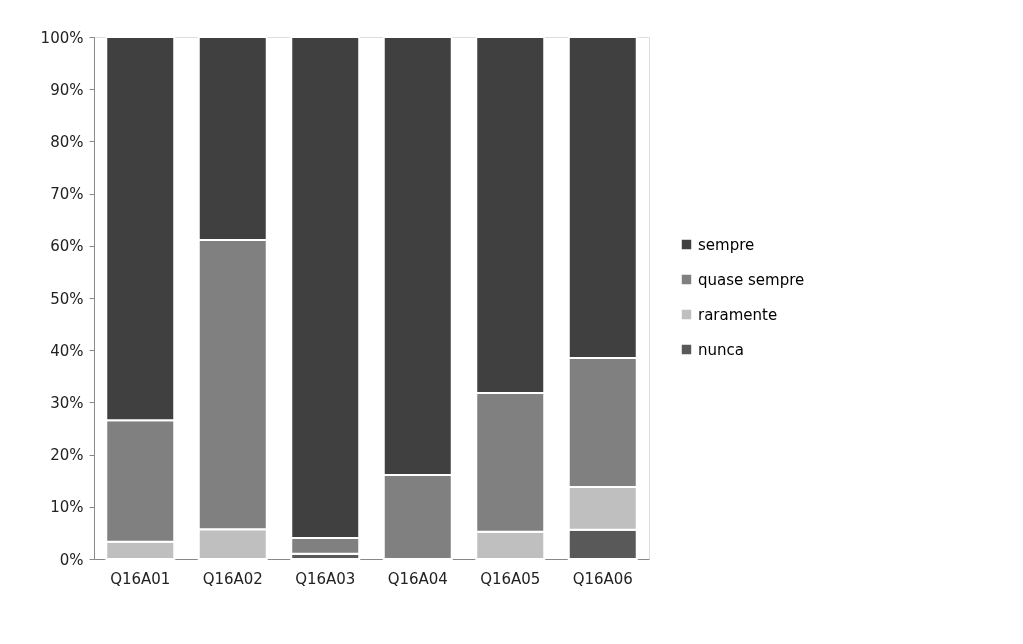 This screenshot has width=1023, height=644. I want to click on x-tick-label: Q16A01, so click(140, 578).